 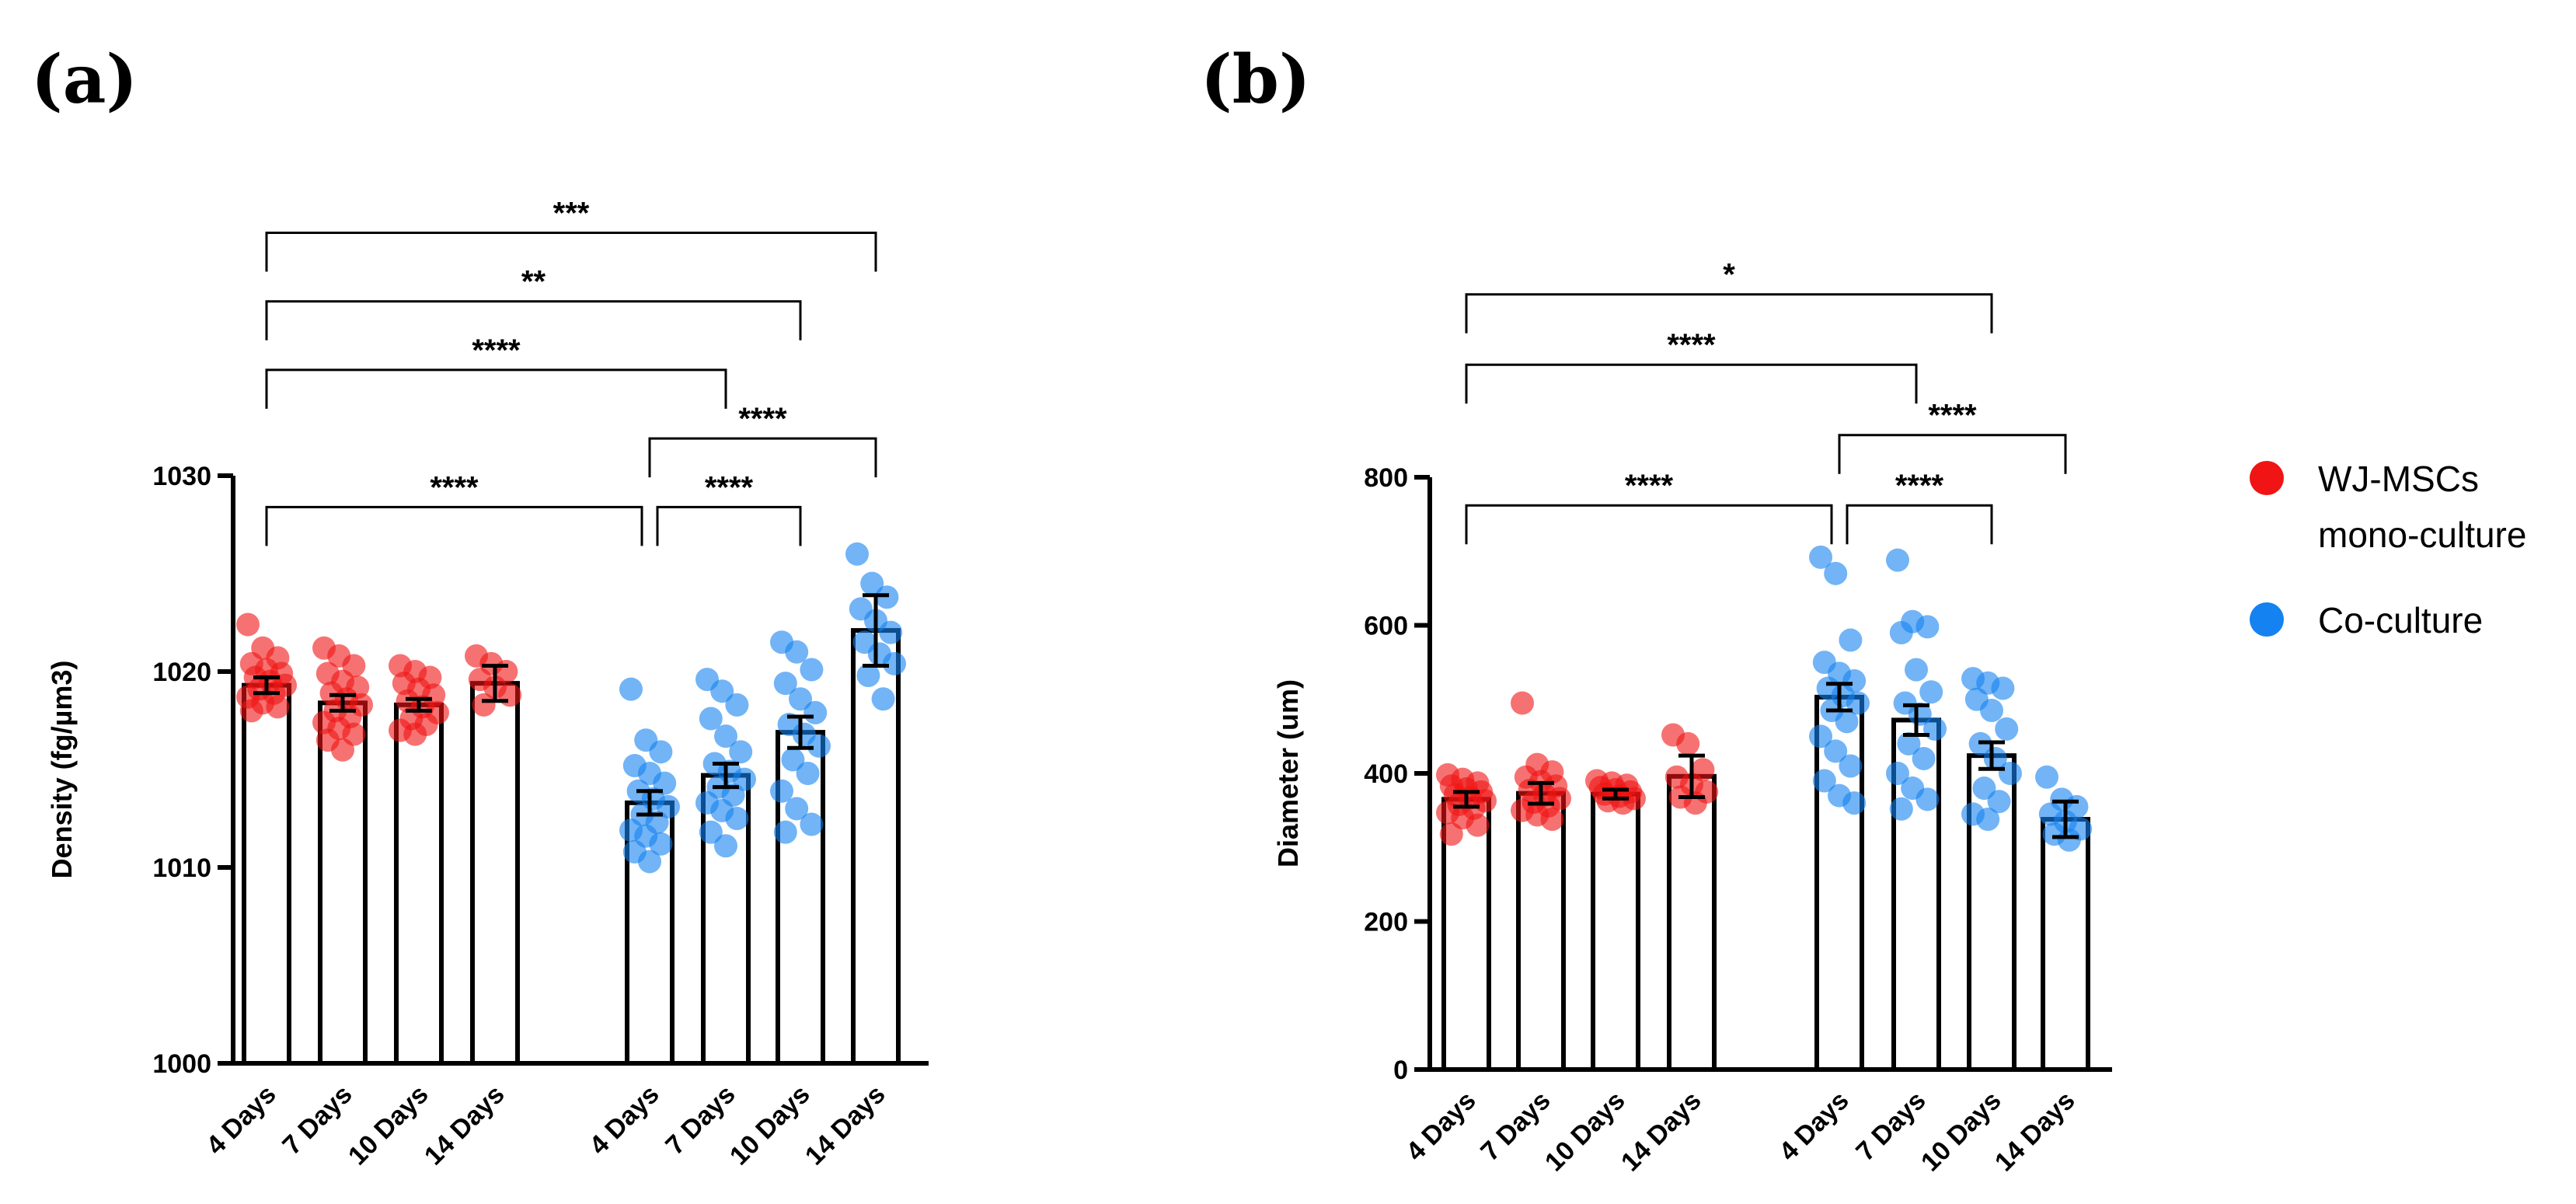 I want to click on y-tick-label: 1030, so click(x=181, y=476).